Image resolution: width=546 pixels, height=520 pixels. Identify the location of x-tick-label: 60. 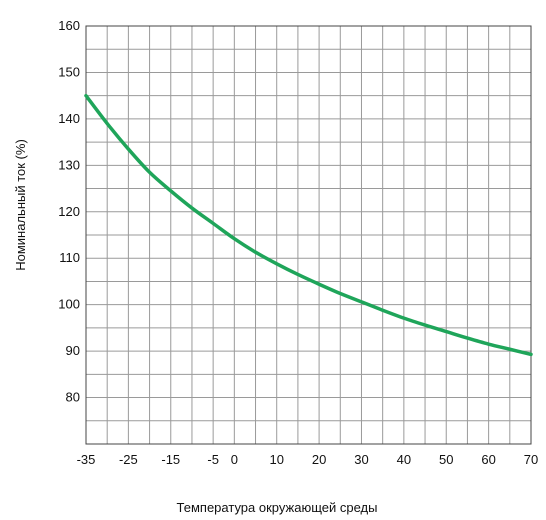
(488, 459).